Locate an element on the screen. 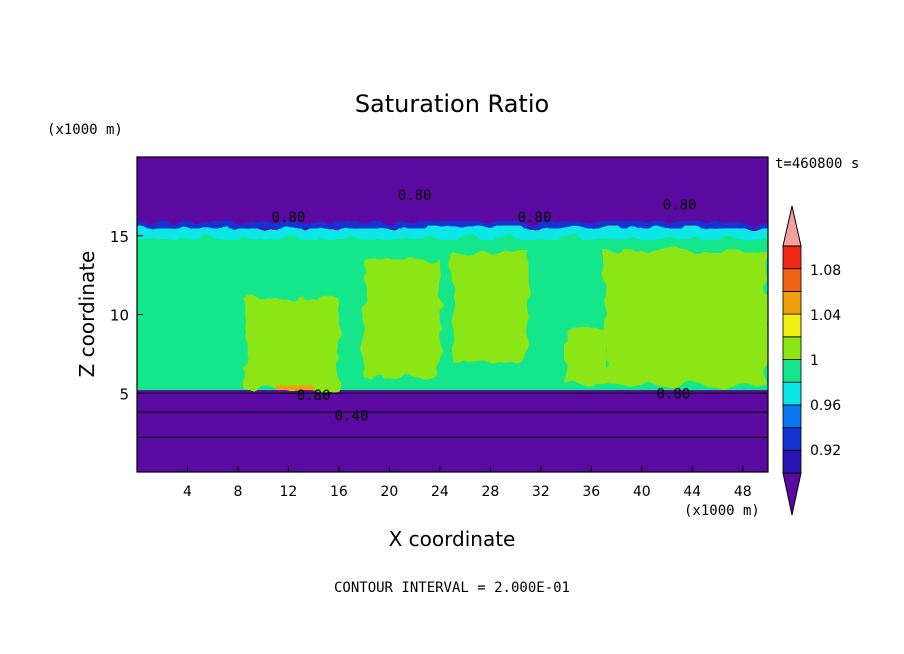  x-axis: 4 8 12 16 20 24 28 32 36 40 44 48 is located at coordinates (467, 483).